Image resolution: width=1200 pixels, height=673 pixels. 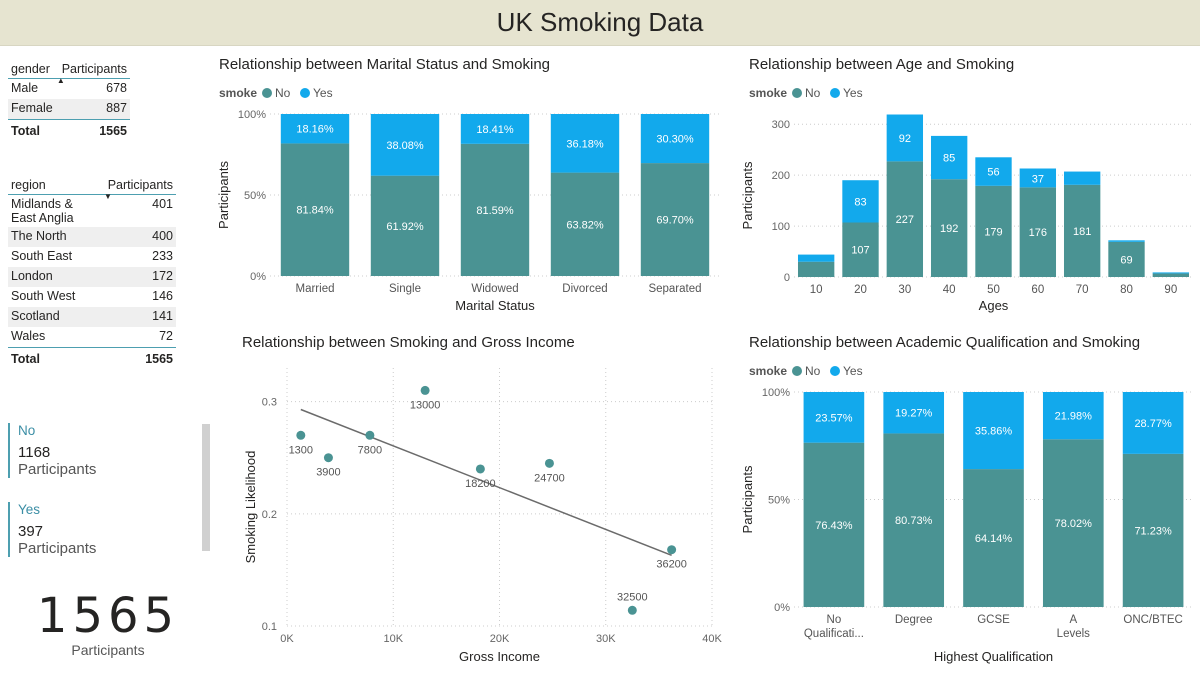 What do you see at coordinates (269, 403) in the screenshot?
I see `y-tick-label: 0.3` at bounding box center [269, 403].